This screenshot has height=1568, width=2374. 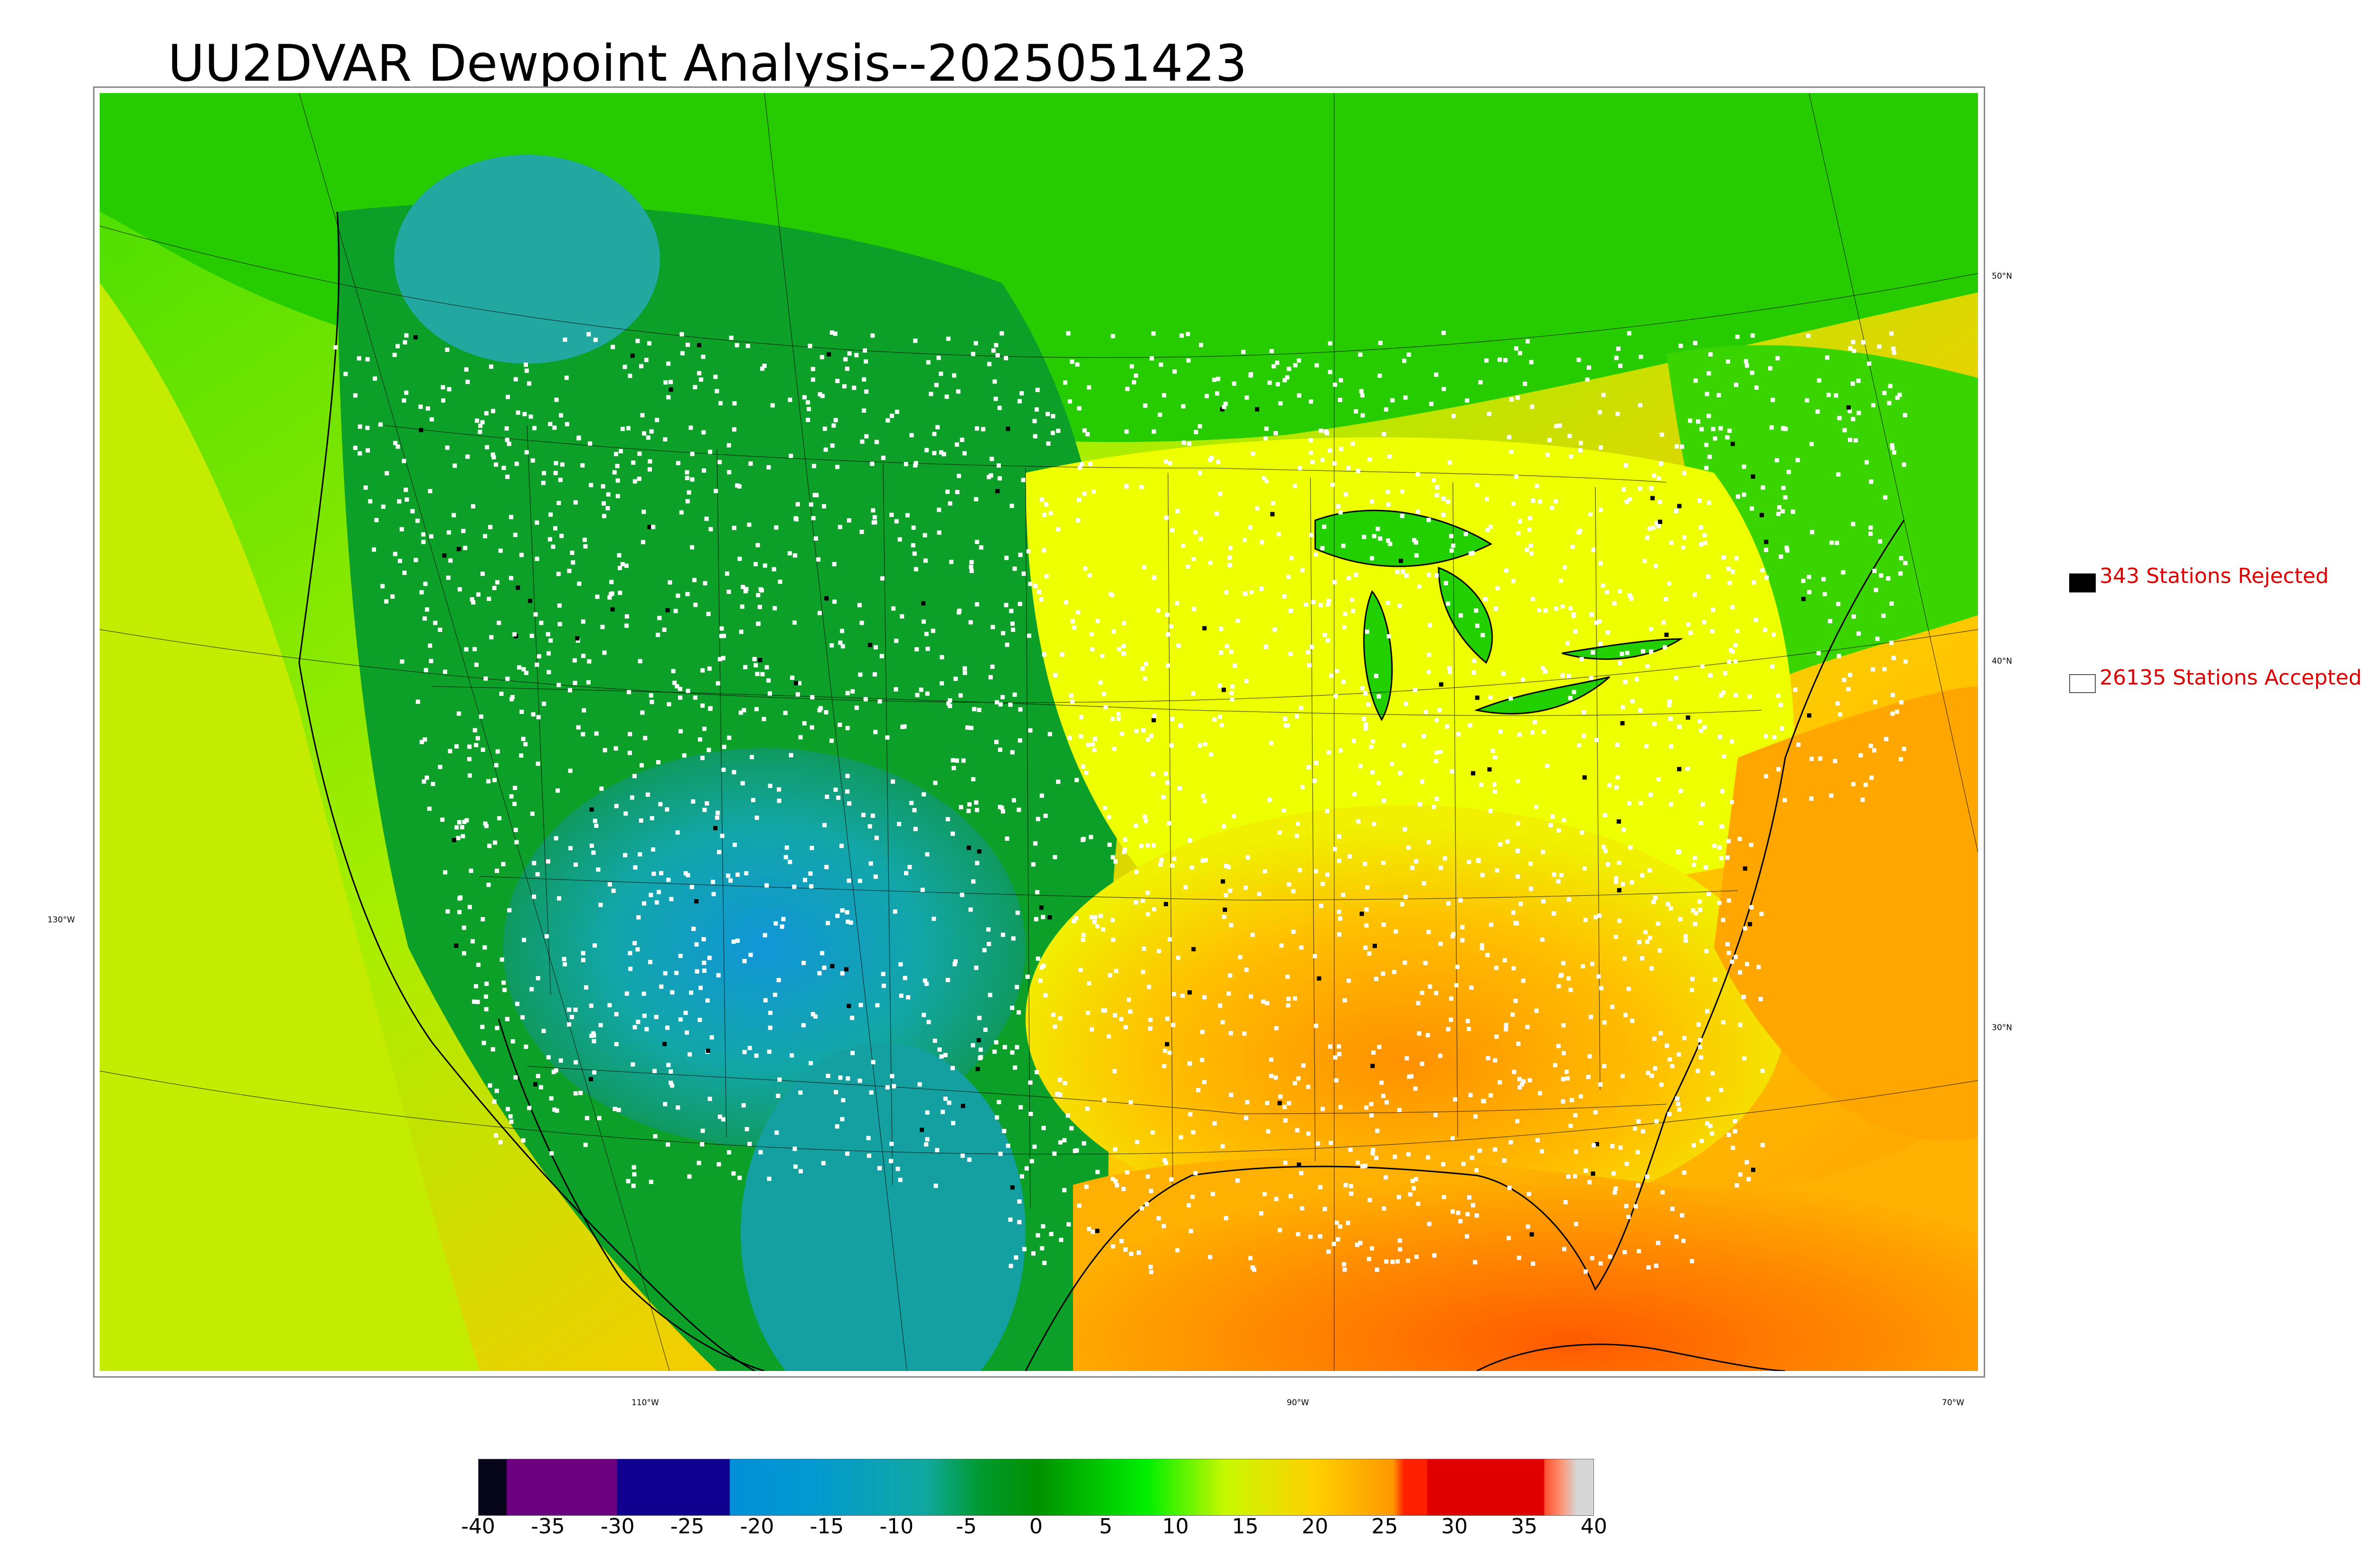 What do you see at coordinates (617, 1527) in the screenshot?
I see `colorbar-tick-label: -30` at bounding box center [617, 1527].